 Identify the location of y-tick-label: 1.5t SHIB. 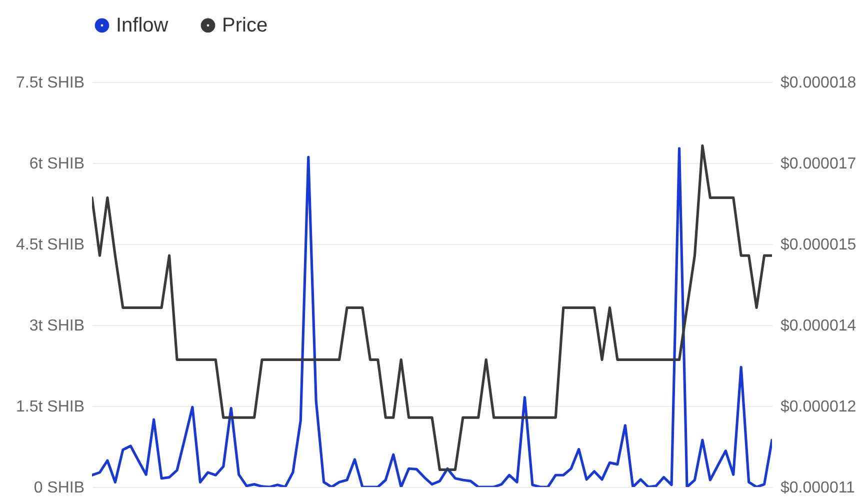
(50, 407).